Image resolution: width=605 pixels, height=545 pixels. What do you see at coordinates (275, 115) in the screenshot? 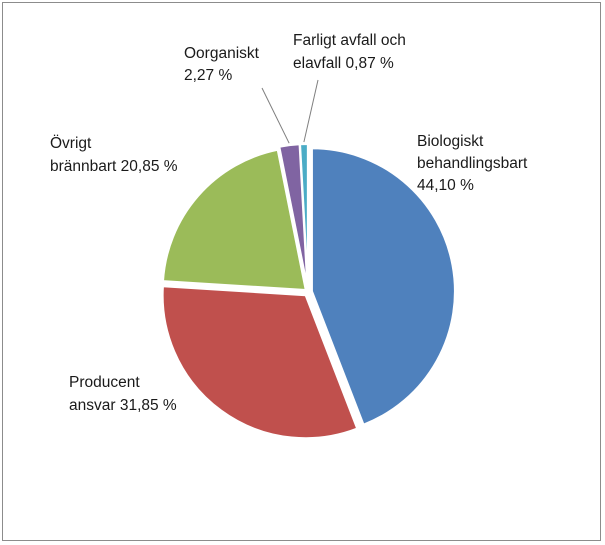
I see `leader-line-oorganiskt` at bounding box center [275, 115].